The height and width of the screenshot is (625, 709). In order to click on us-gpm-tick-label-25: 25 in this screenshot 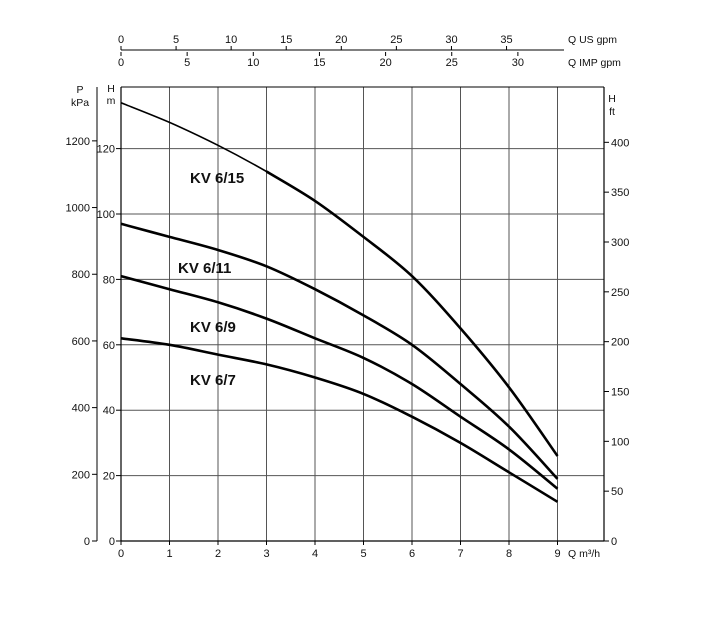, I will do `click(396, 40)`.